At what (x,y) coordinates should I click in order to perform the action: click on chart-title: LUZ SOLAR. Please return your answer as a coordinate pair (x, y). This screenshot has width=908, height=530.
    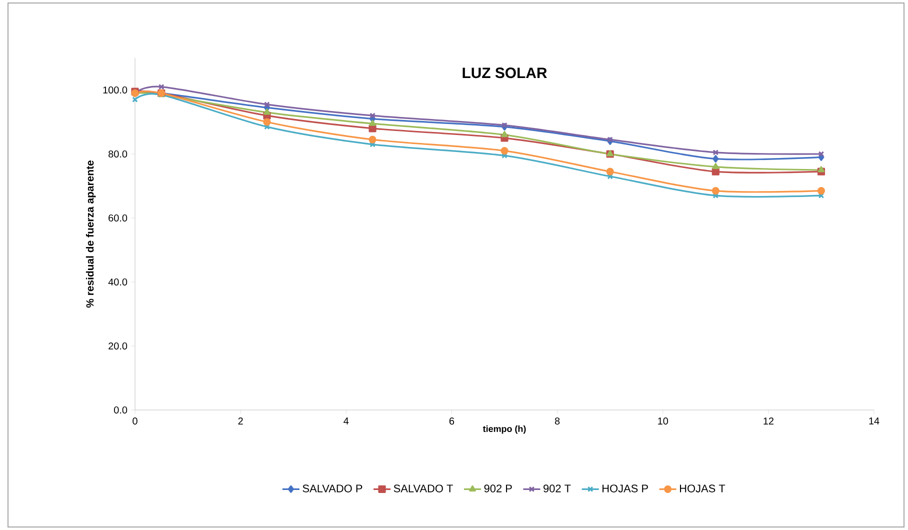
    Looking at the image, I should click on (504, 73).